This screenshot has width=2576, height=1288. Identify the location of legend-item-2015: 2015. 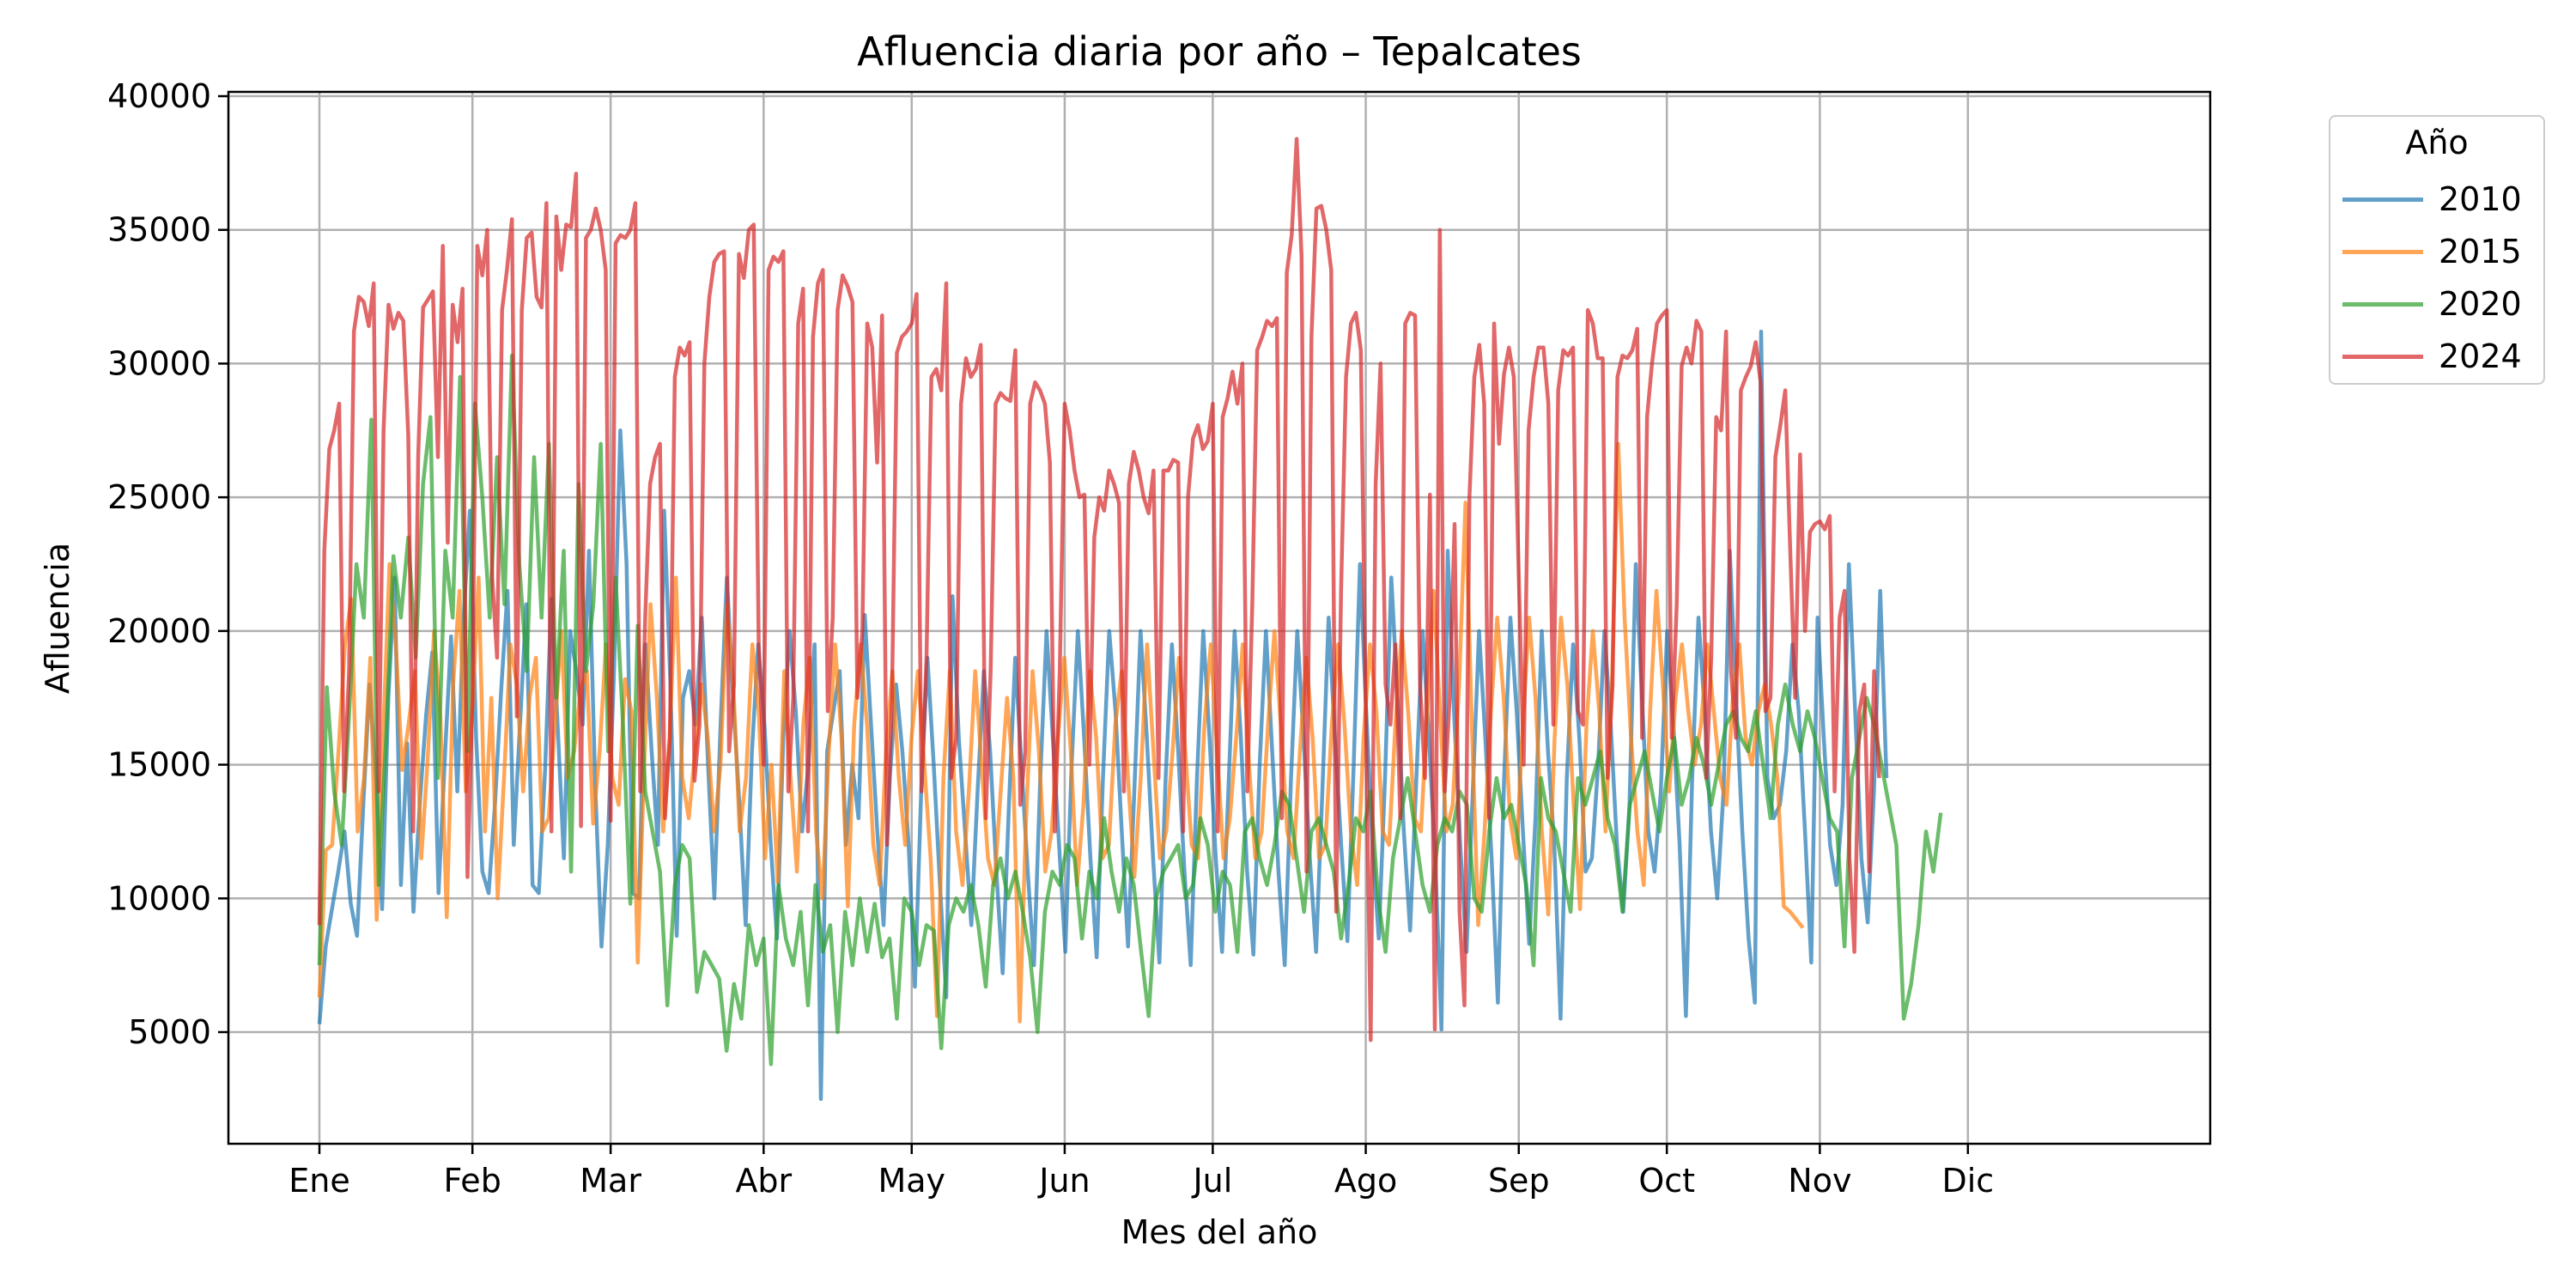
(2441, 252).